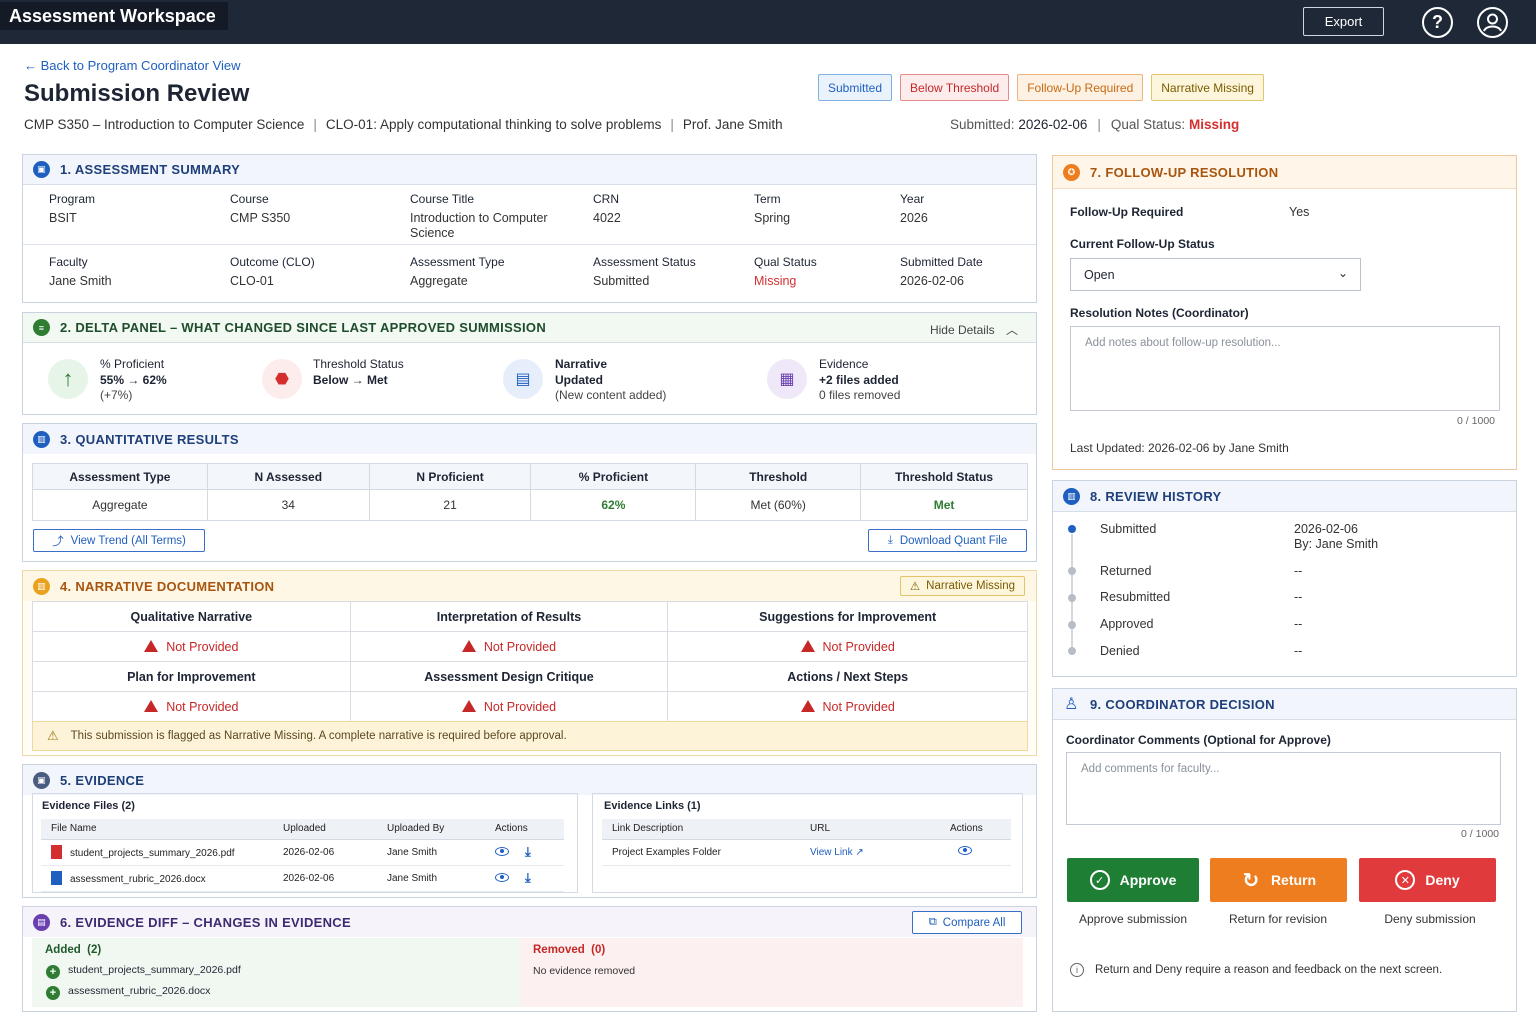 Image resolution: width=1536 pixels, height=1024 pixels. What do you see at coordinates (1077, 970) in the screenshot?
I see `info-icon: i` at bounding box center [1077, 970].